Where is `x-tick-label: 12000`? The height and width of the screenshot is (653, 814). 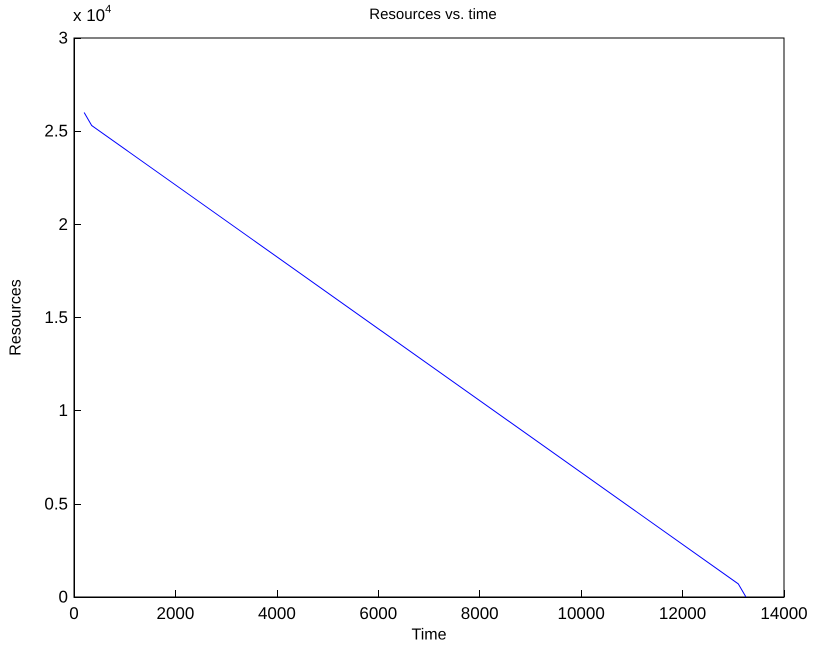 x-tick-label: 12000 is located at coordinates (682, 613).